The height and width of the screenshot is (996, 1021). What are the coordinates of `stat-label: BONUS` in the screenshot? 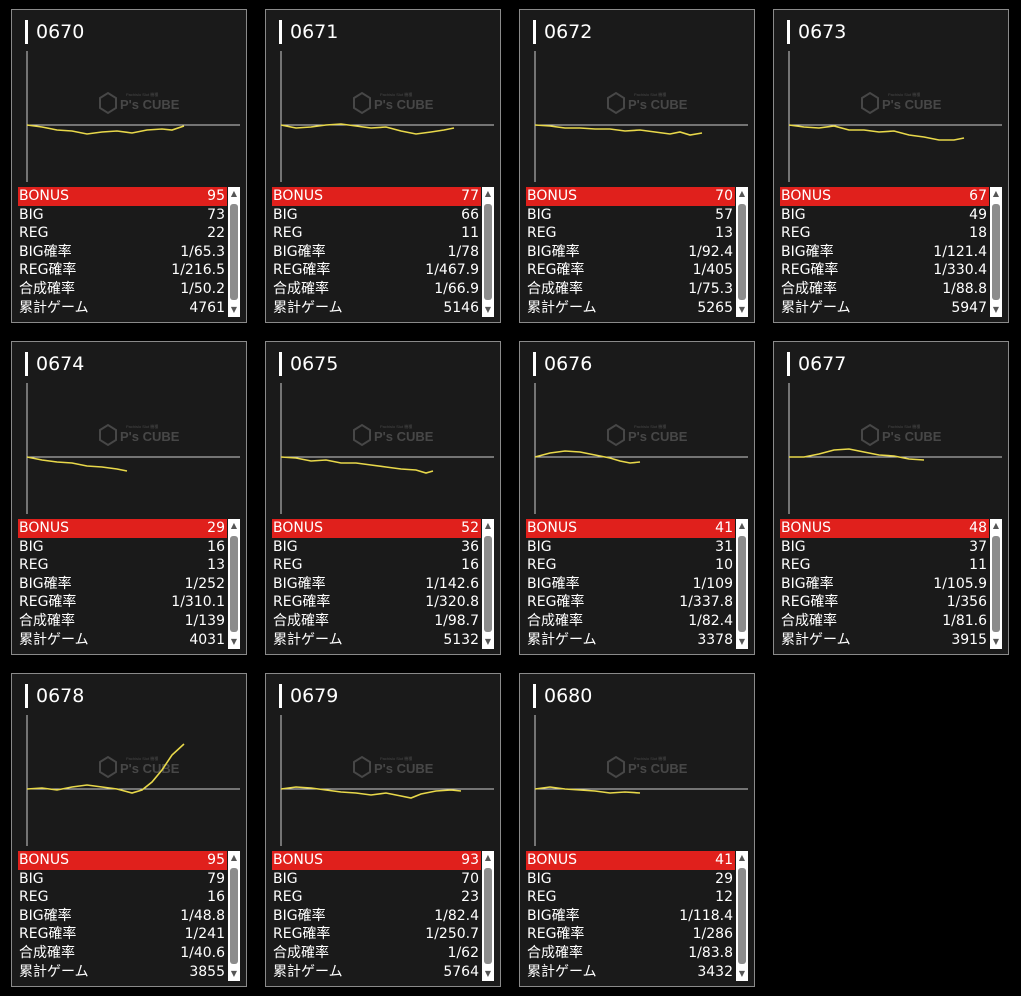 It's located at (806, 528).